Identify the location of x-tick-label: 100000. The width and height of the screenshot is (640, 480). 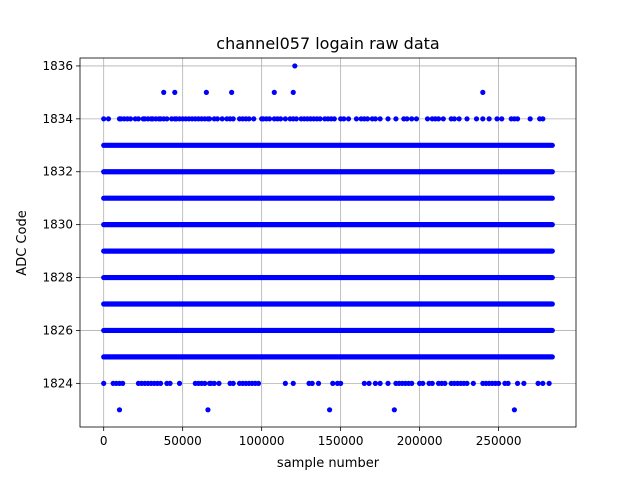
(262, 441).